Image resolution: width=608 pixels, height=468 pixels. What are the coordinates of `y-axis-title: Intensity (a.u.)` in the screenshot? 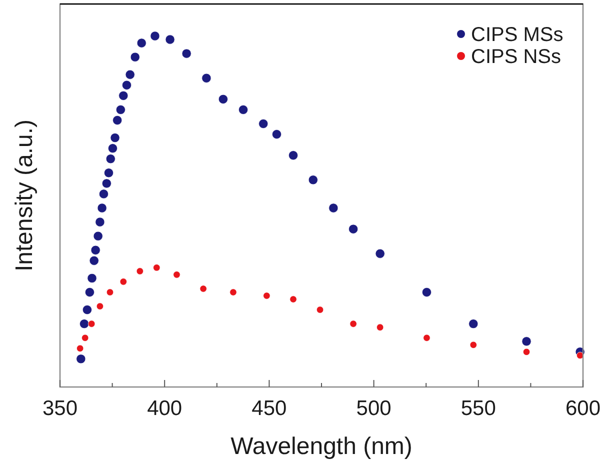 It's located at (24, 195).